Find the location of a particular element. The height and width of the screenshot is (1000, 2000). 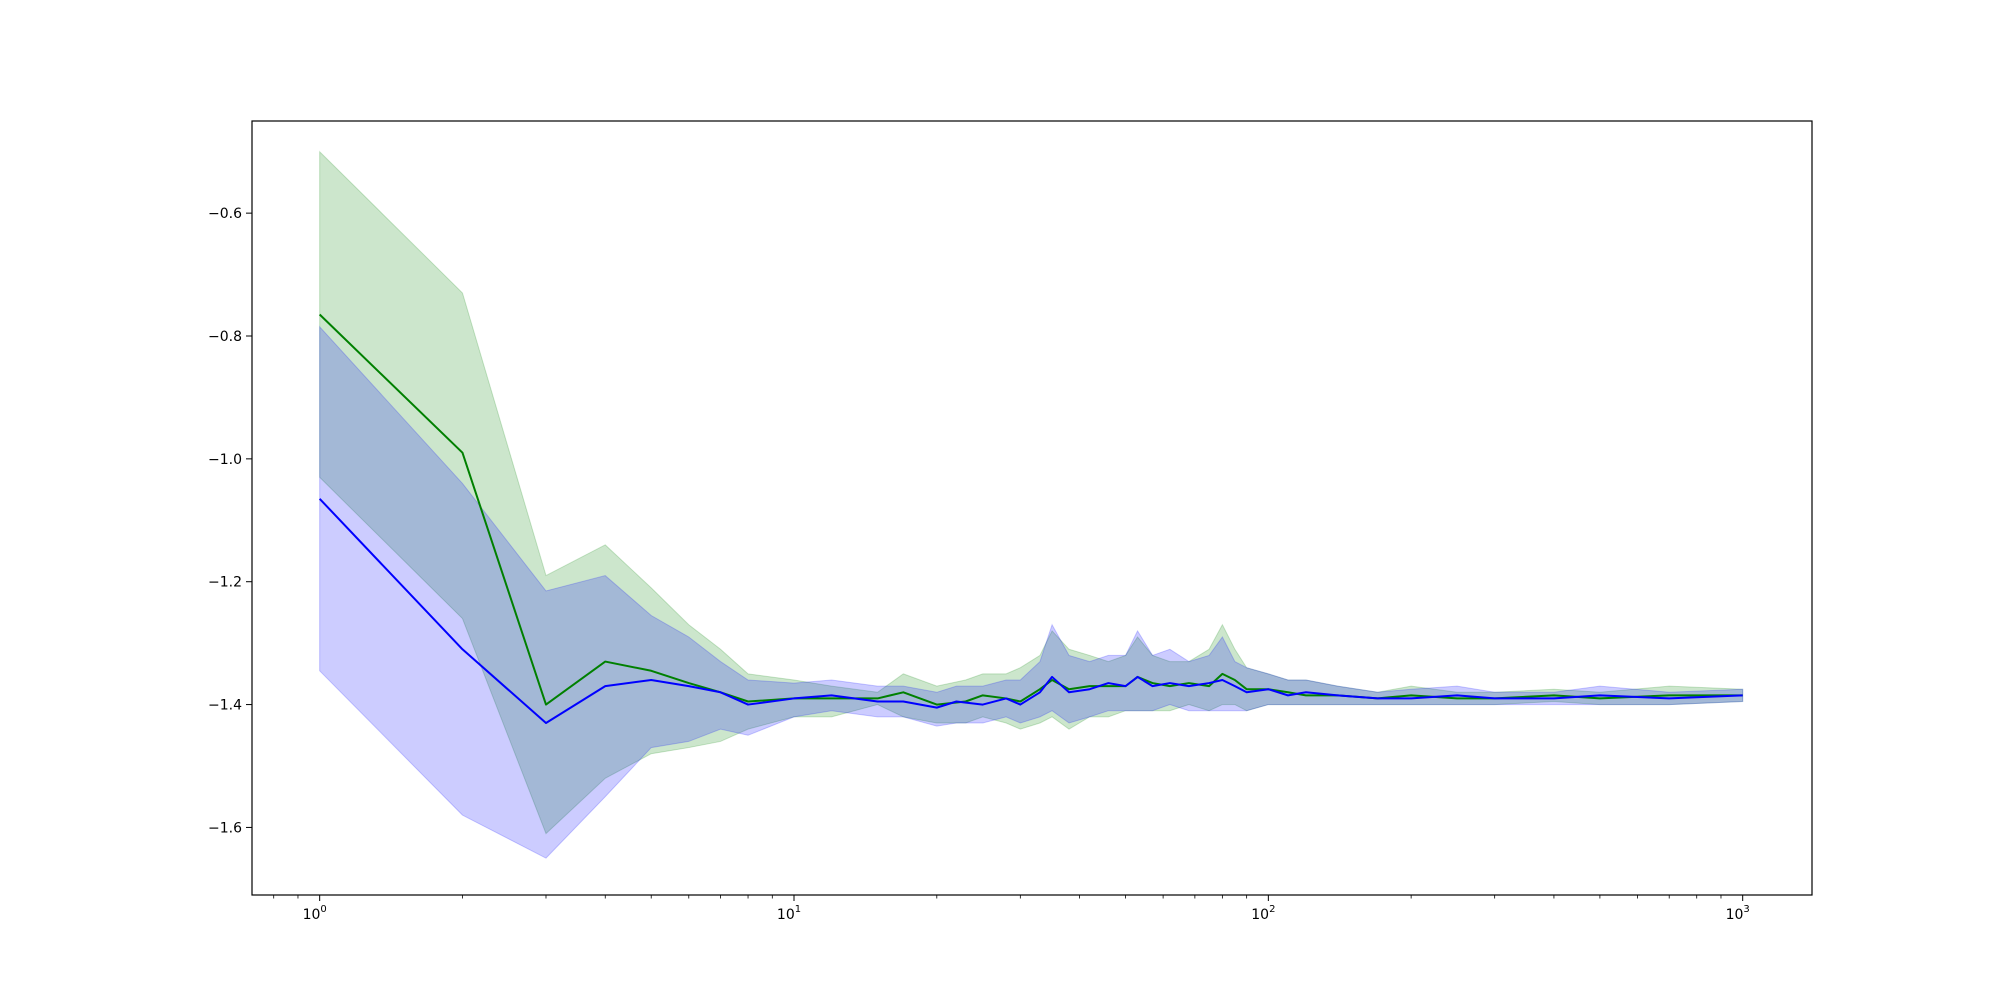

x-tick-label: 10⁰ is located at coordinates (315, 913).